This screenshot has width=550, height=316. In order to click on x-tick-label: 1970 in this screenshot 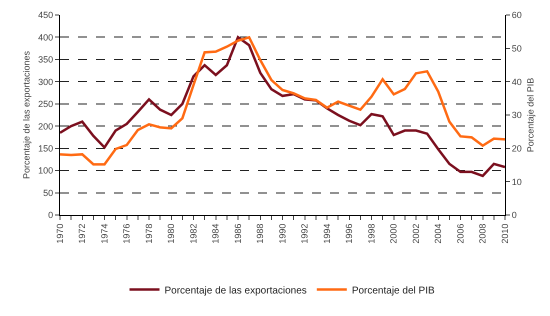, I will do `click(59, 234)`.